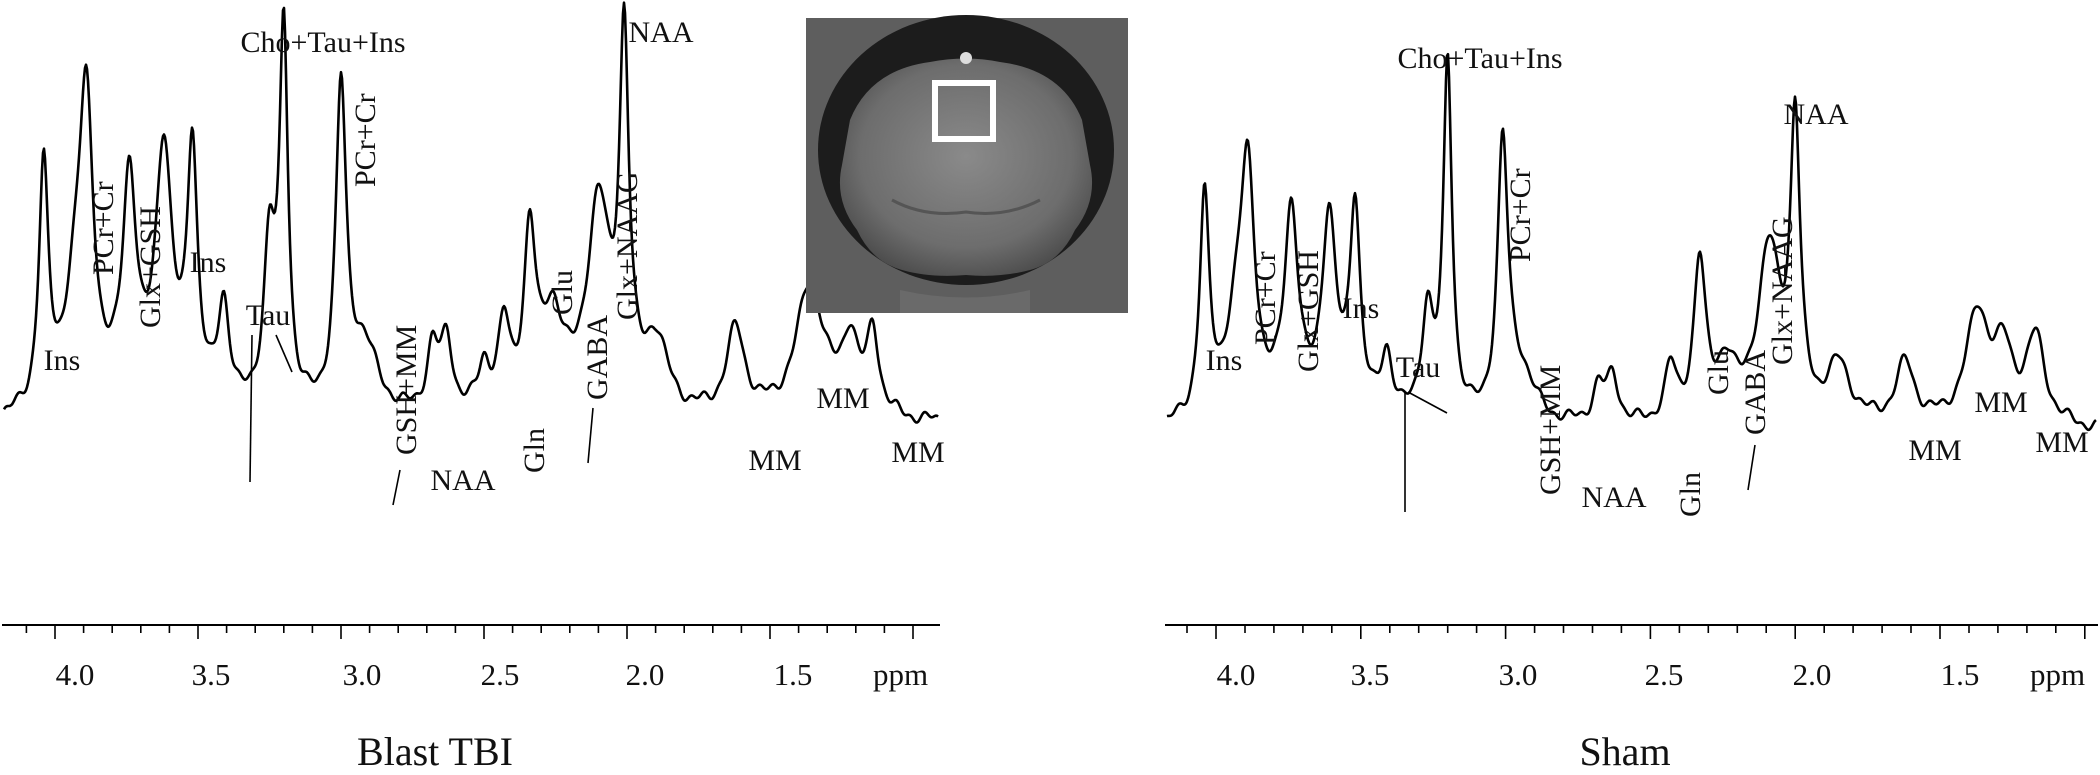 Image resolution: width=2100 pixels, height=775 pixels. Describe the element at coordinates (435, 751) in the screenshot. I see `chart-title: Blast TBI` at that location.